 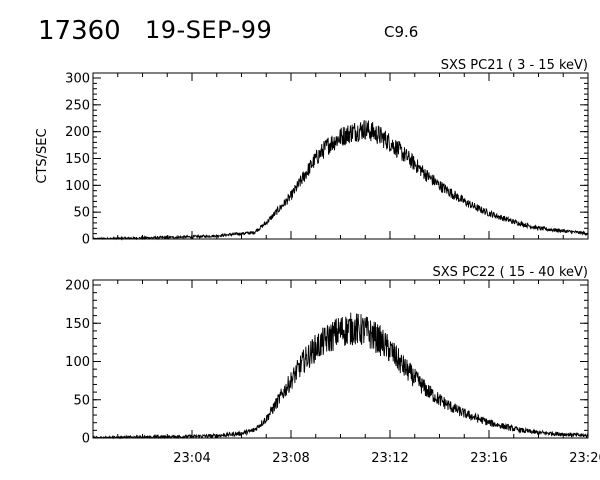 I want to click on flare-class: C9.6, so click(x=401, y=32).